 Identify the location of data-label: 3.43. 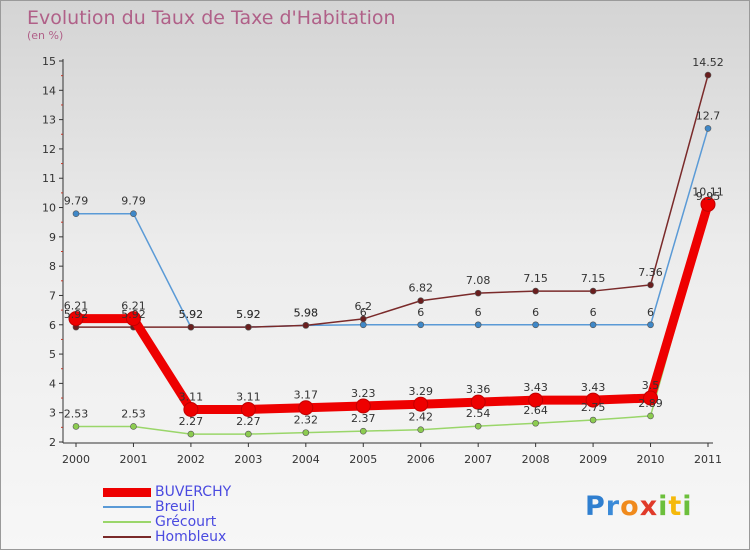
(535, 387).